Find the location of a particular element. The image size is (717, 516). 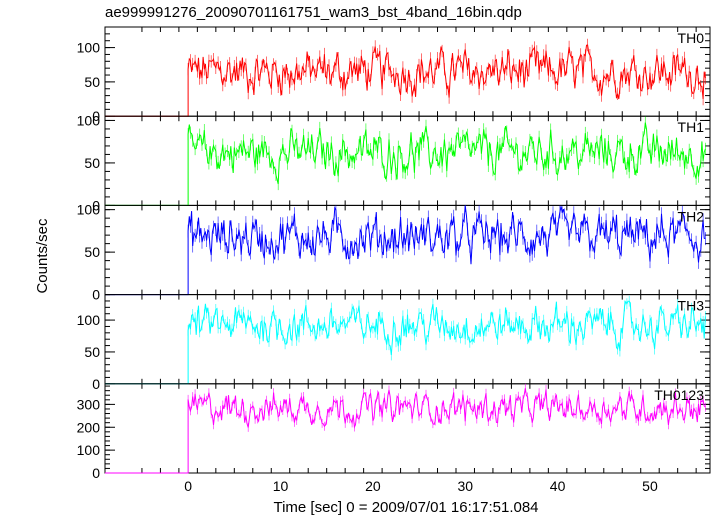

series-line-TH0 is located at coordinates (405, 80).